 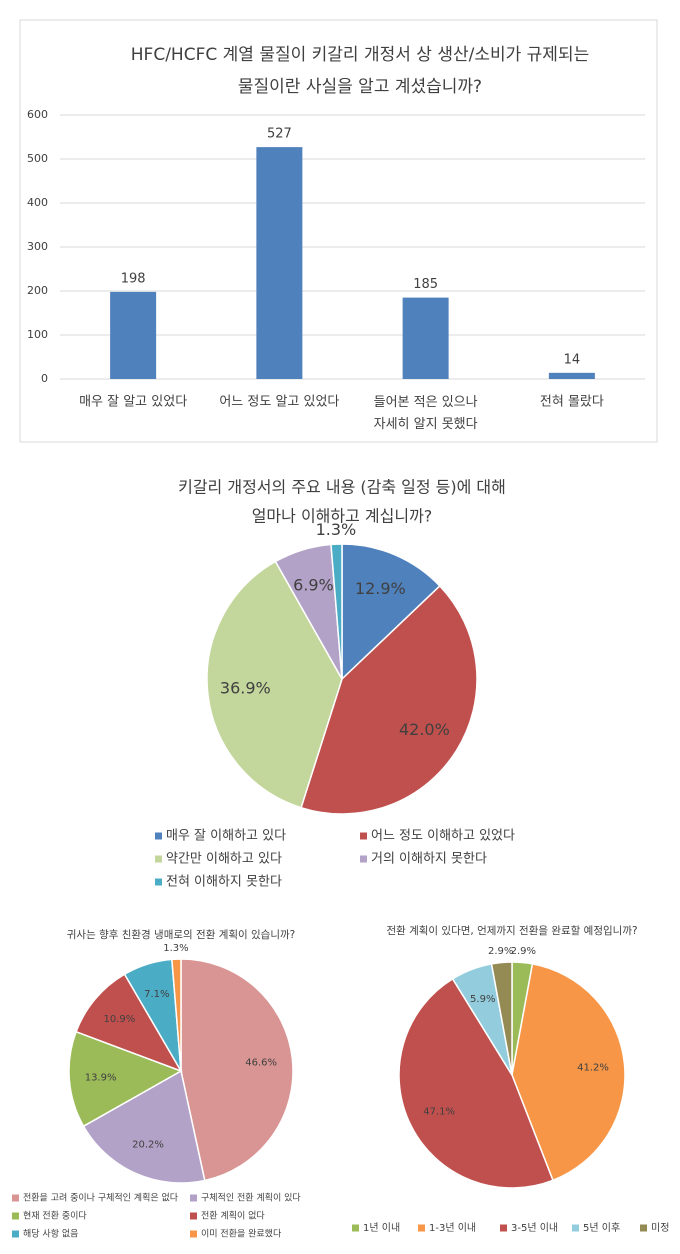 What do you see at coordinates (452, 1228) in the screenshot?
I see `legend-label: 1-3년 이내` at bounding box center [452, 1228].